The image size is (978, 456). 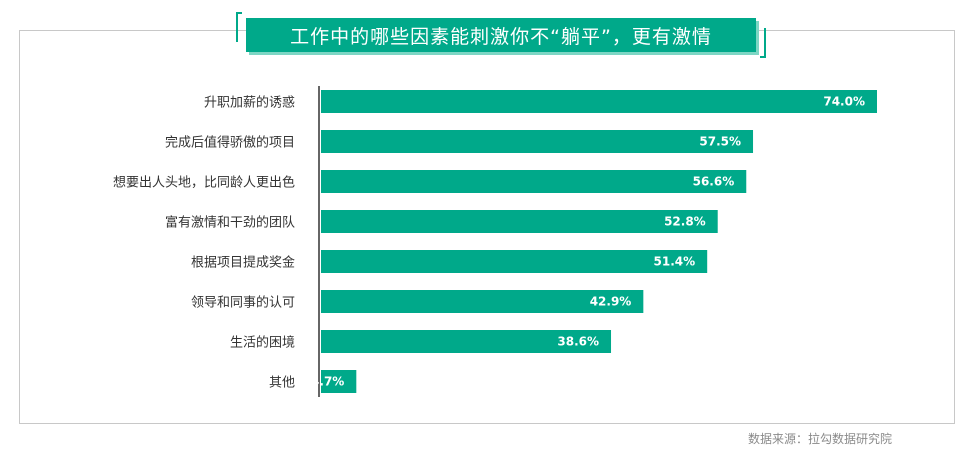 What do you see at coordinates (327, 382) in the screenshot?
I see `data-label: 4.7%` at bounding box center [327, 382].